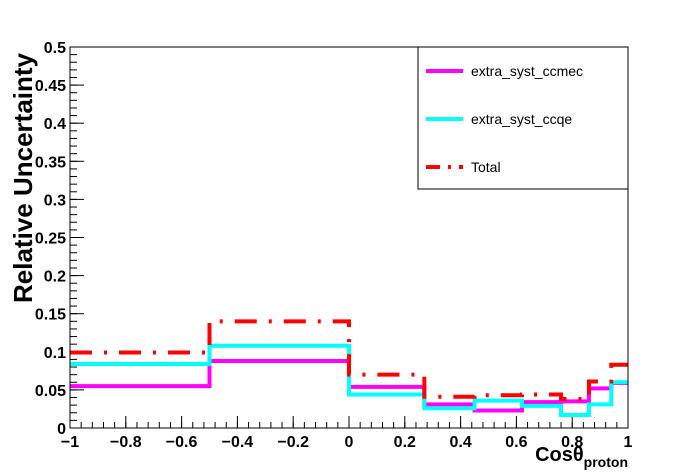  I want to click on legend-label: extra_syst_ccqe, so click(521, 119).